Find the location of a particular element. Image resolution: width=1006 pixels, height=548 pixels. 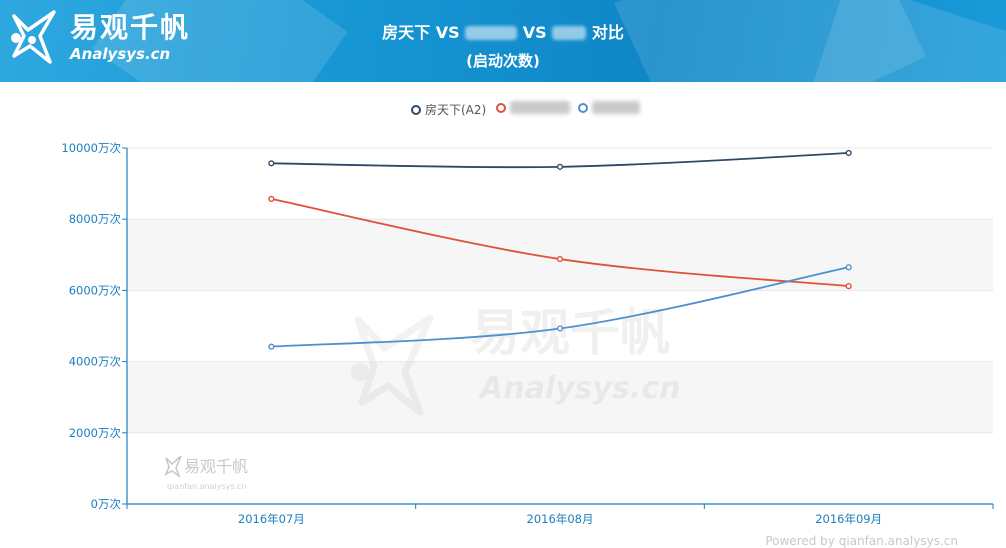

watermark: 易观千帆 Analysys.cn is located at coordinates (515, 360).